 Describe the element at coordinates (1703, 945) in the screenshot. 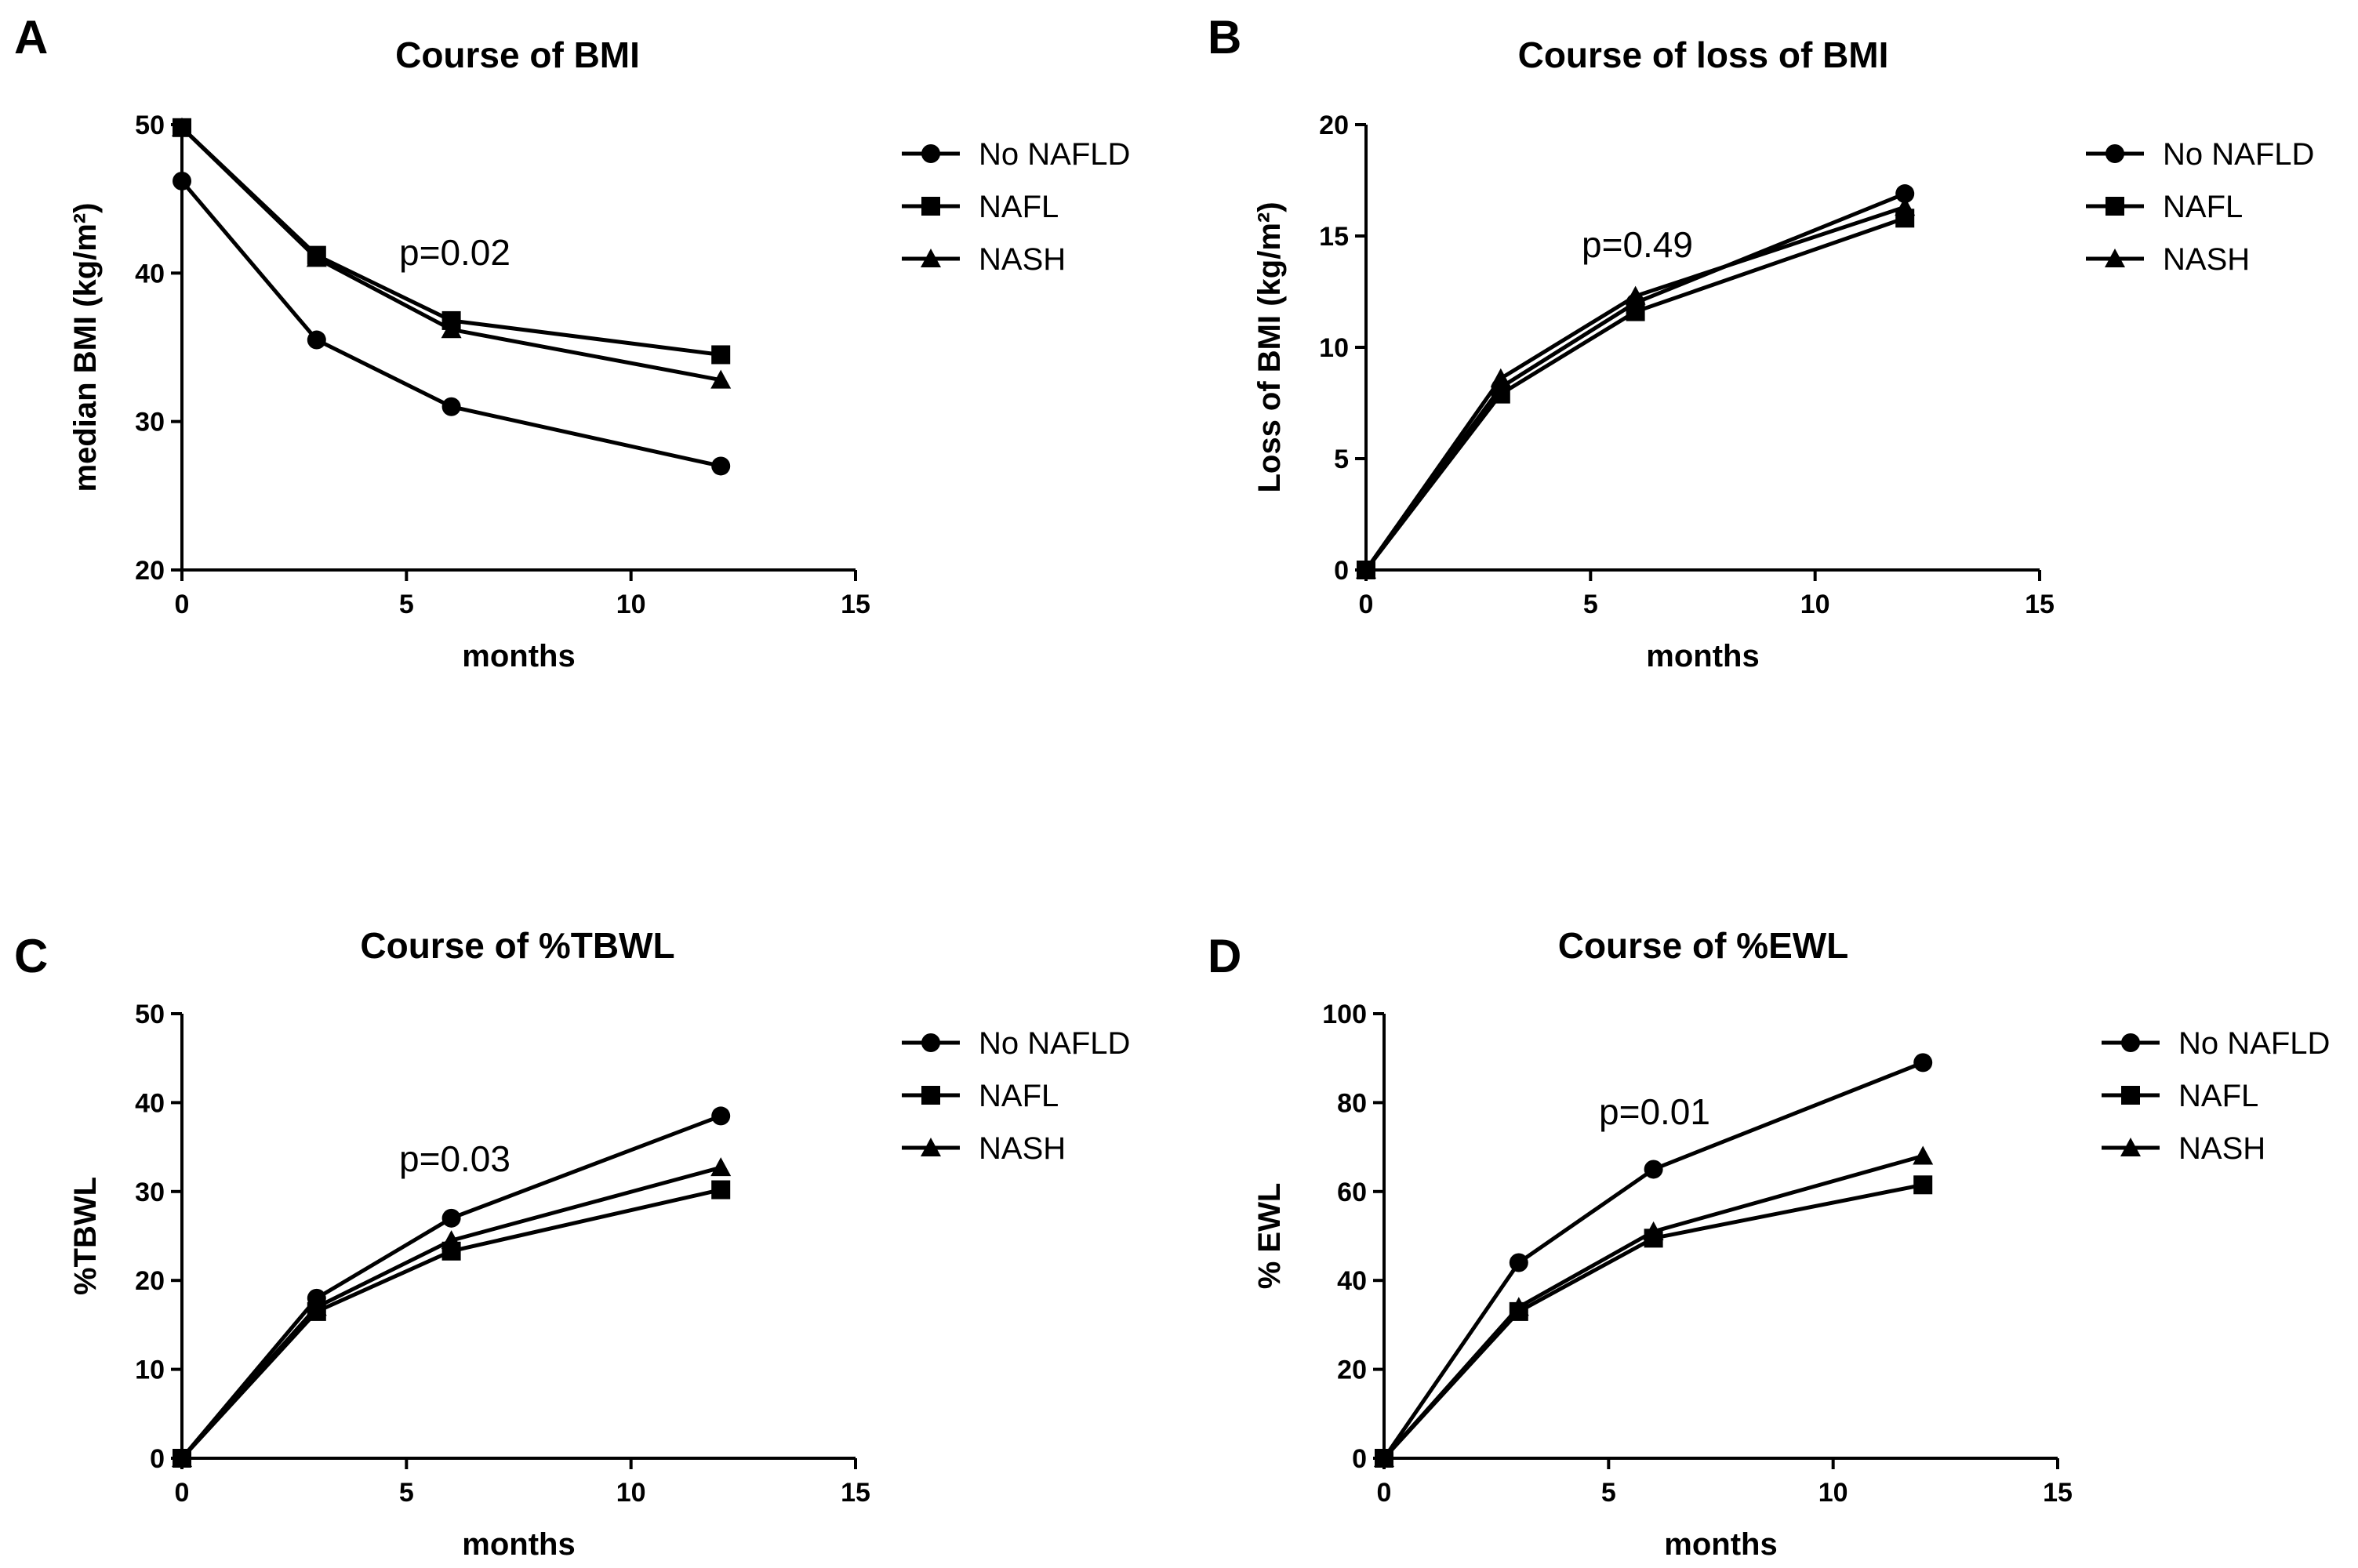

I see `chart-title: Course of %EWL` at that location.